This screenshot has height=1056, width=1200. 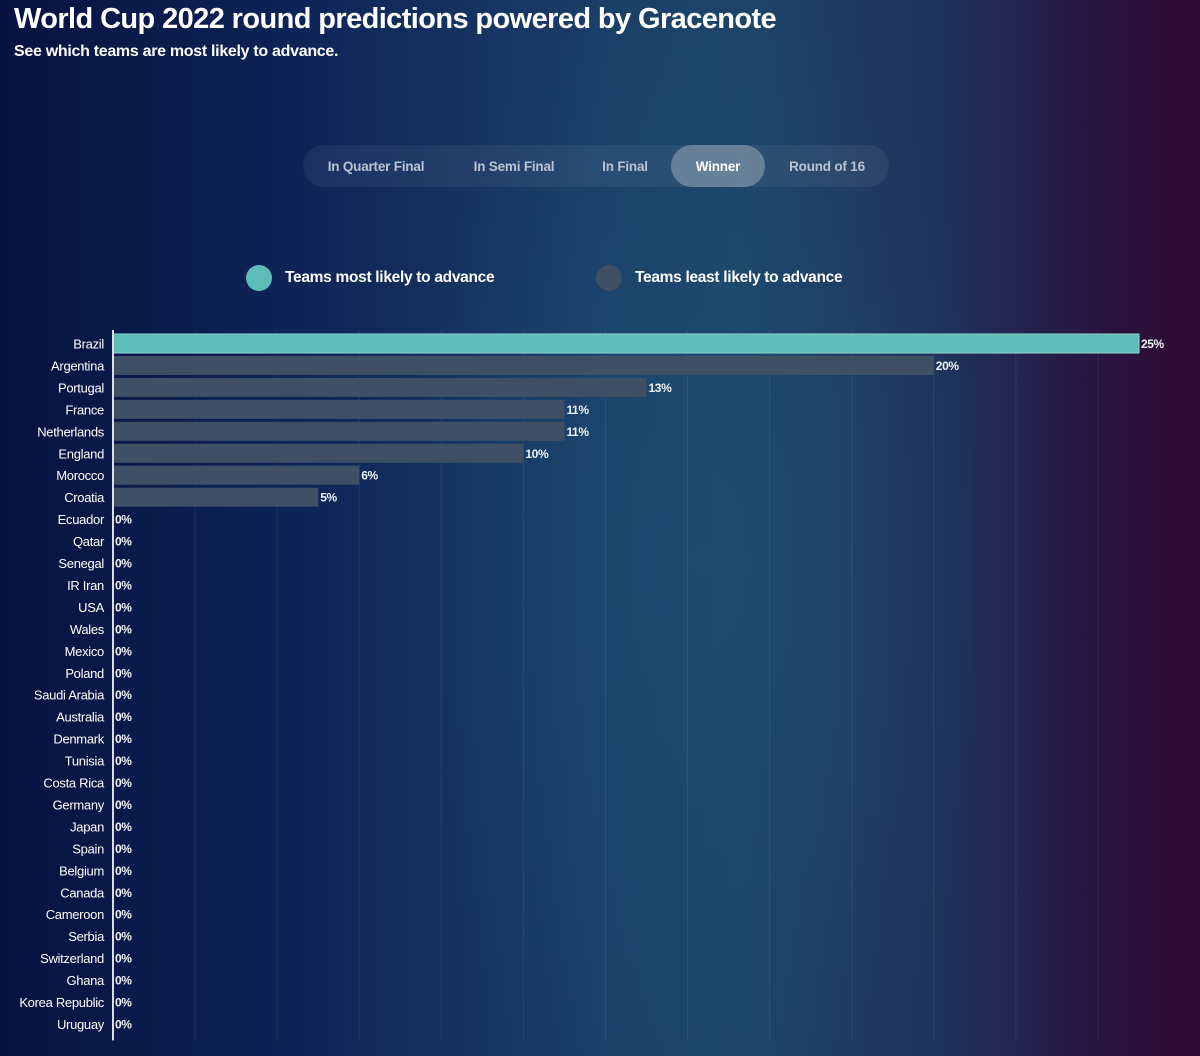 What do you see at coordinates (739, 277) in the screenshot?
I see `legend-label-least-likely: Teams least likely to advance` at bounding box center [739, 277].